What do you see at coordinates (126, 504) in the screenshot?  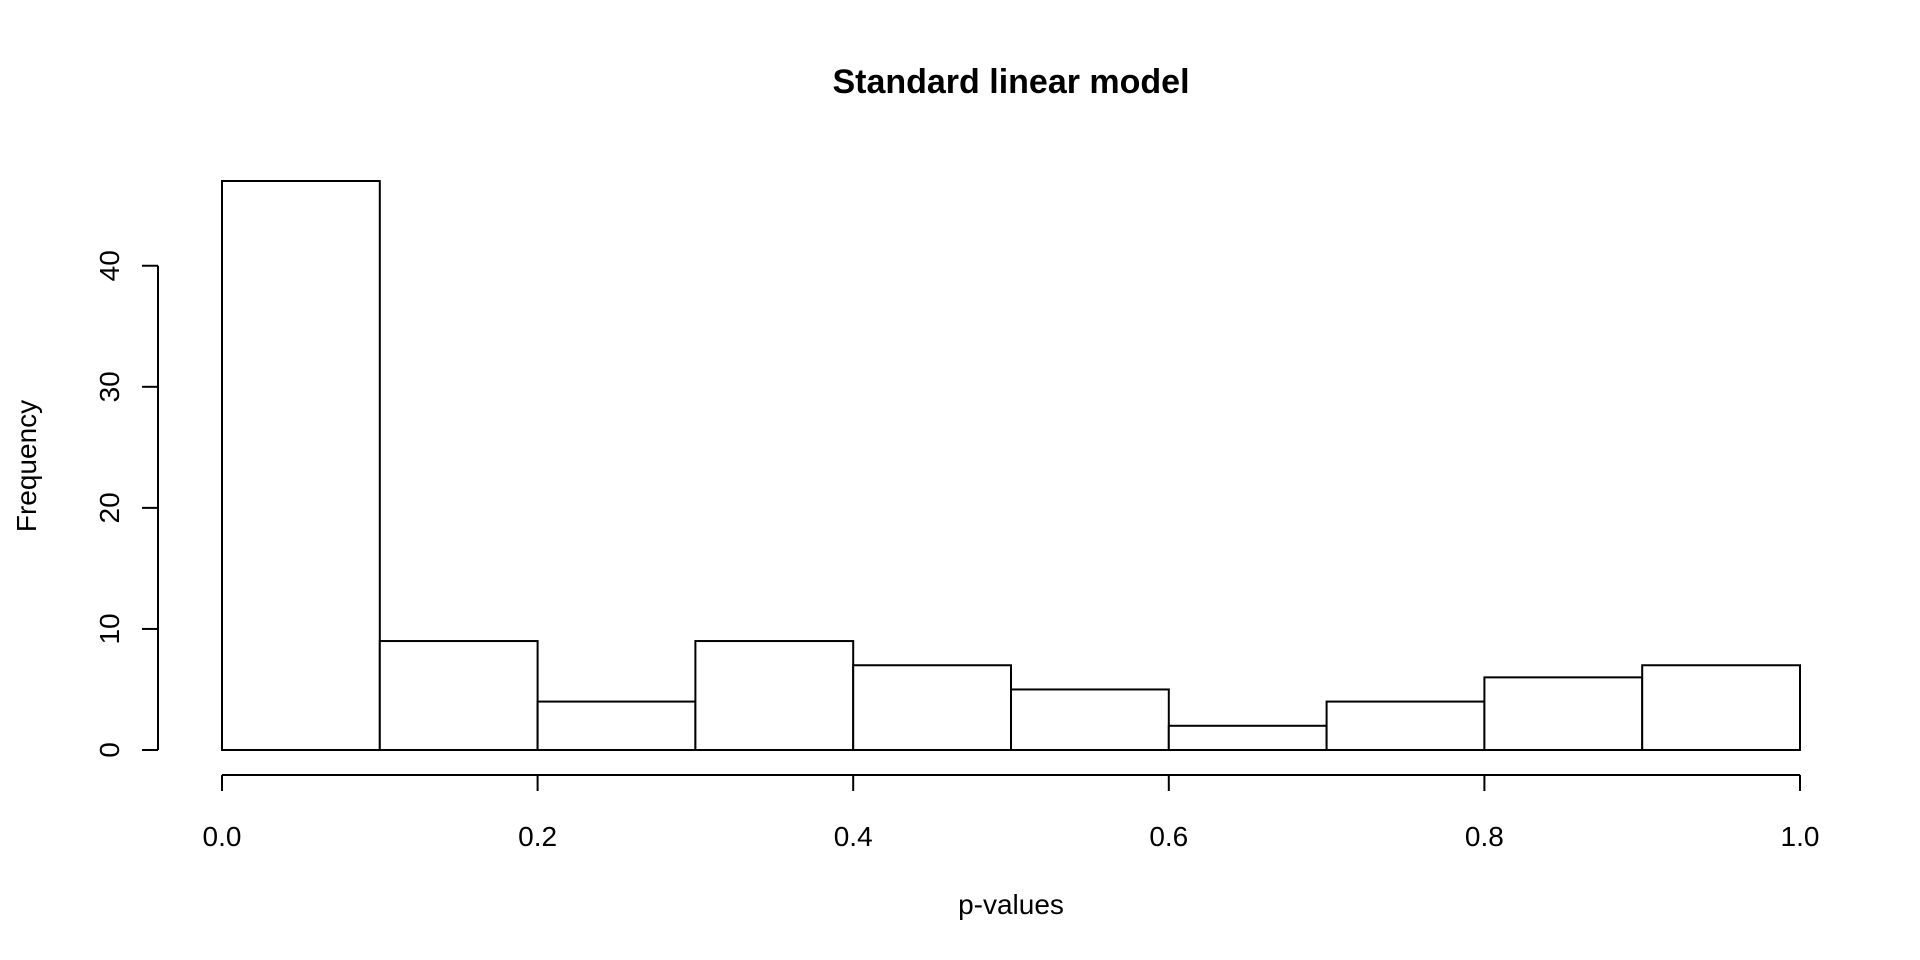 I see `y-axis: 0 10 20 30 40` at bounding box center [126, 504].